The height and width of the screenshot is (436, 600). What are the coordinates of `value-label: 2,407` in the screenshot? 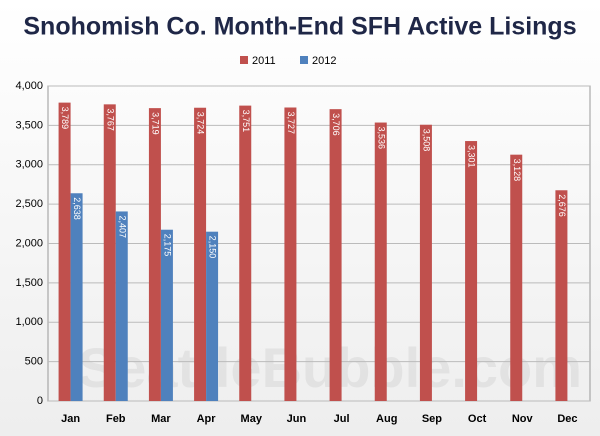 It's located at (122, 226).